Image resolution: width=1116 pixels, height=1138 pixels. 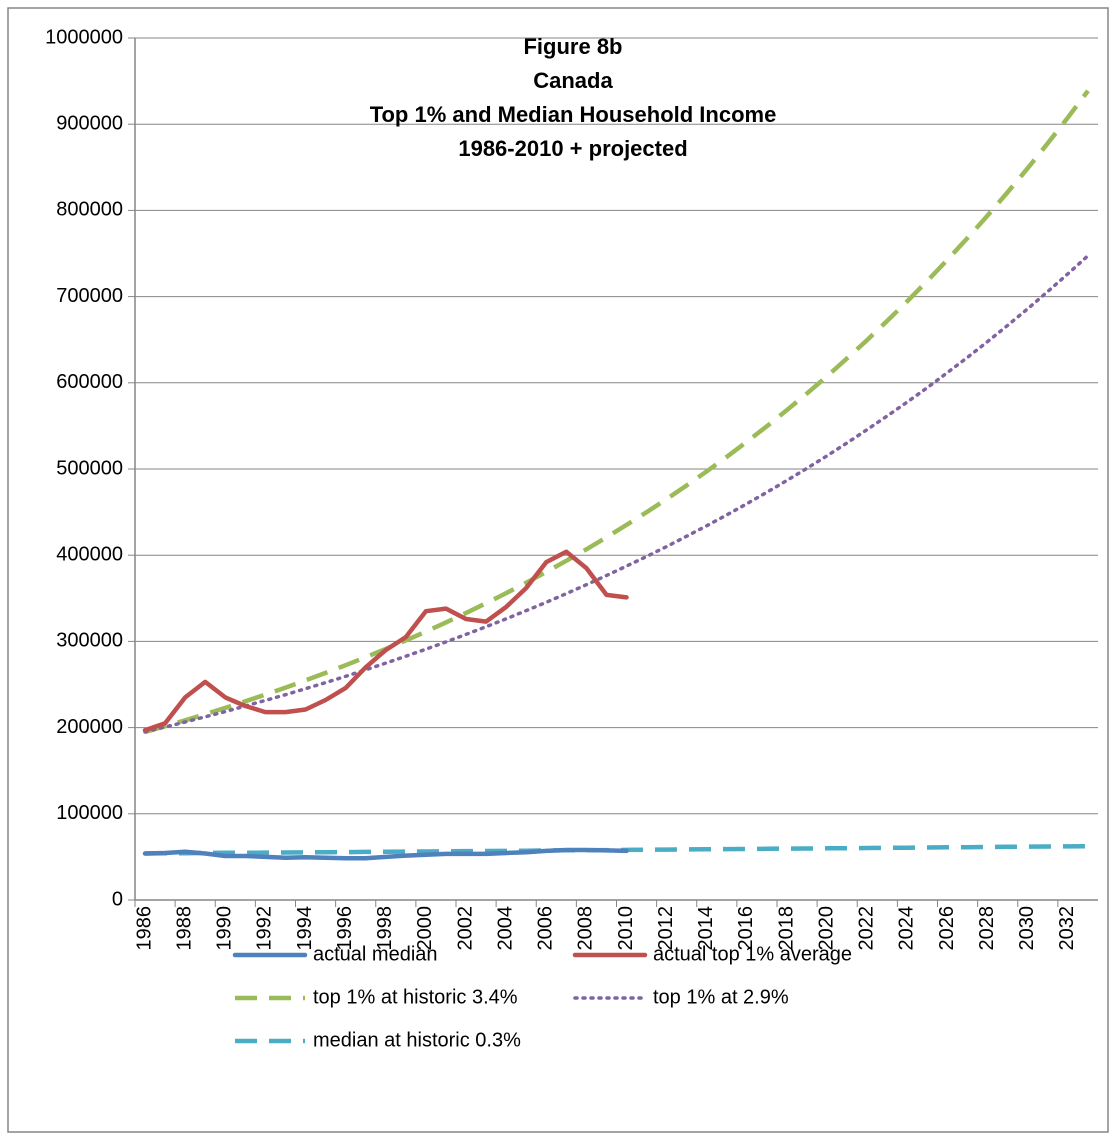 I want to click on chart-title: Canada, so click(x=573, y=80).